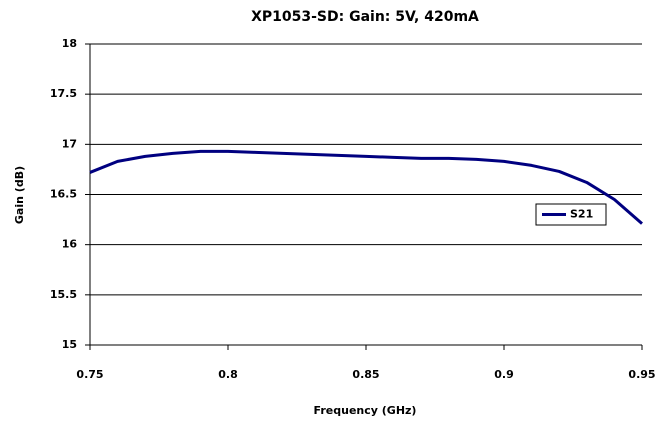  I want to click on x-tick-label: 0.8, so click(228, 374).